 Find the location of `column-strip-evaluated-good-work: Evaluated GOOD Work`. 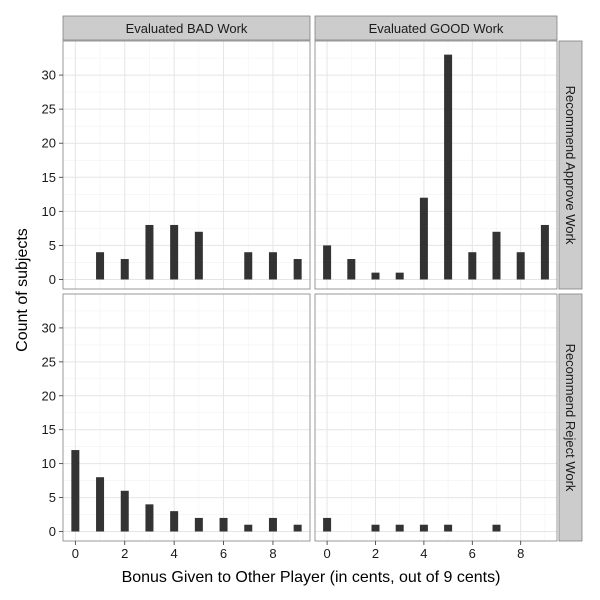

column-strip-evaluated-good-work: Evaluated GOOD Work is located at coordinates (436, 28).